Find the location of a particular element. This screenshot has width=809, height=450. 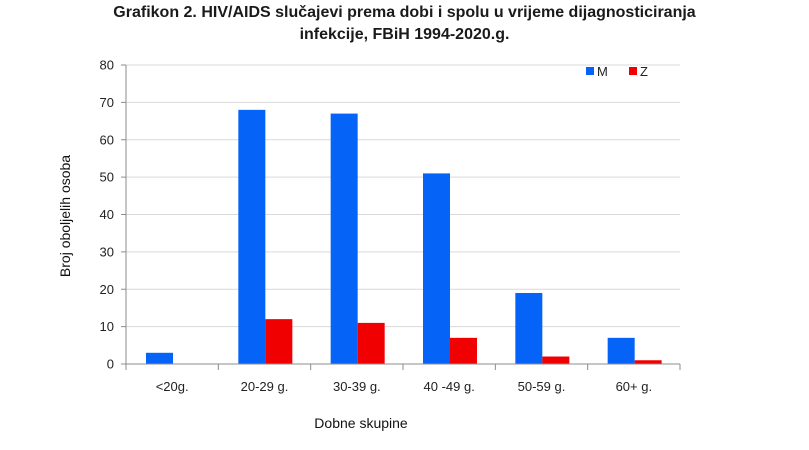

x-tick-label: 40 -49 g. is located at coordinates (449, 386).